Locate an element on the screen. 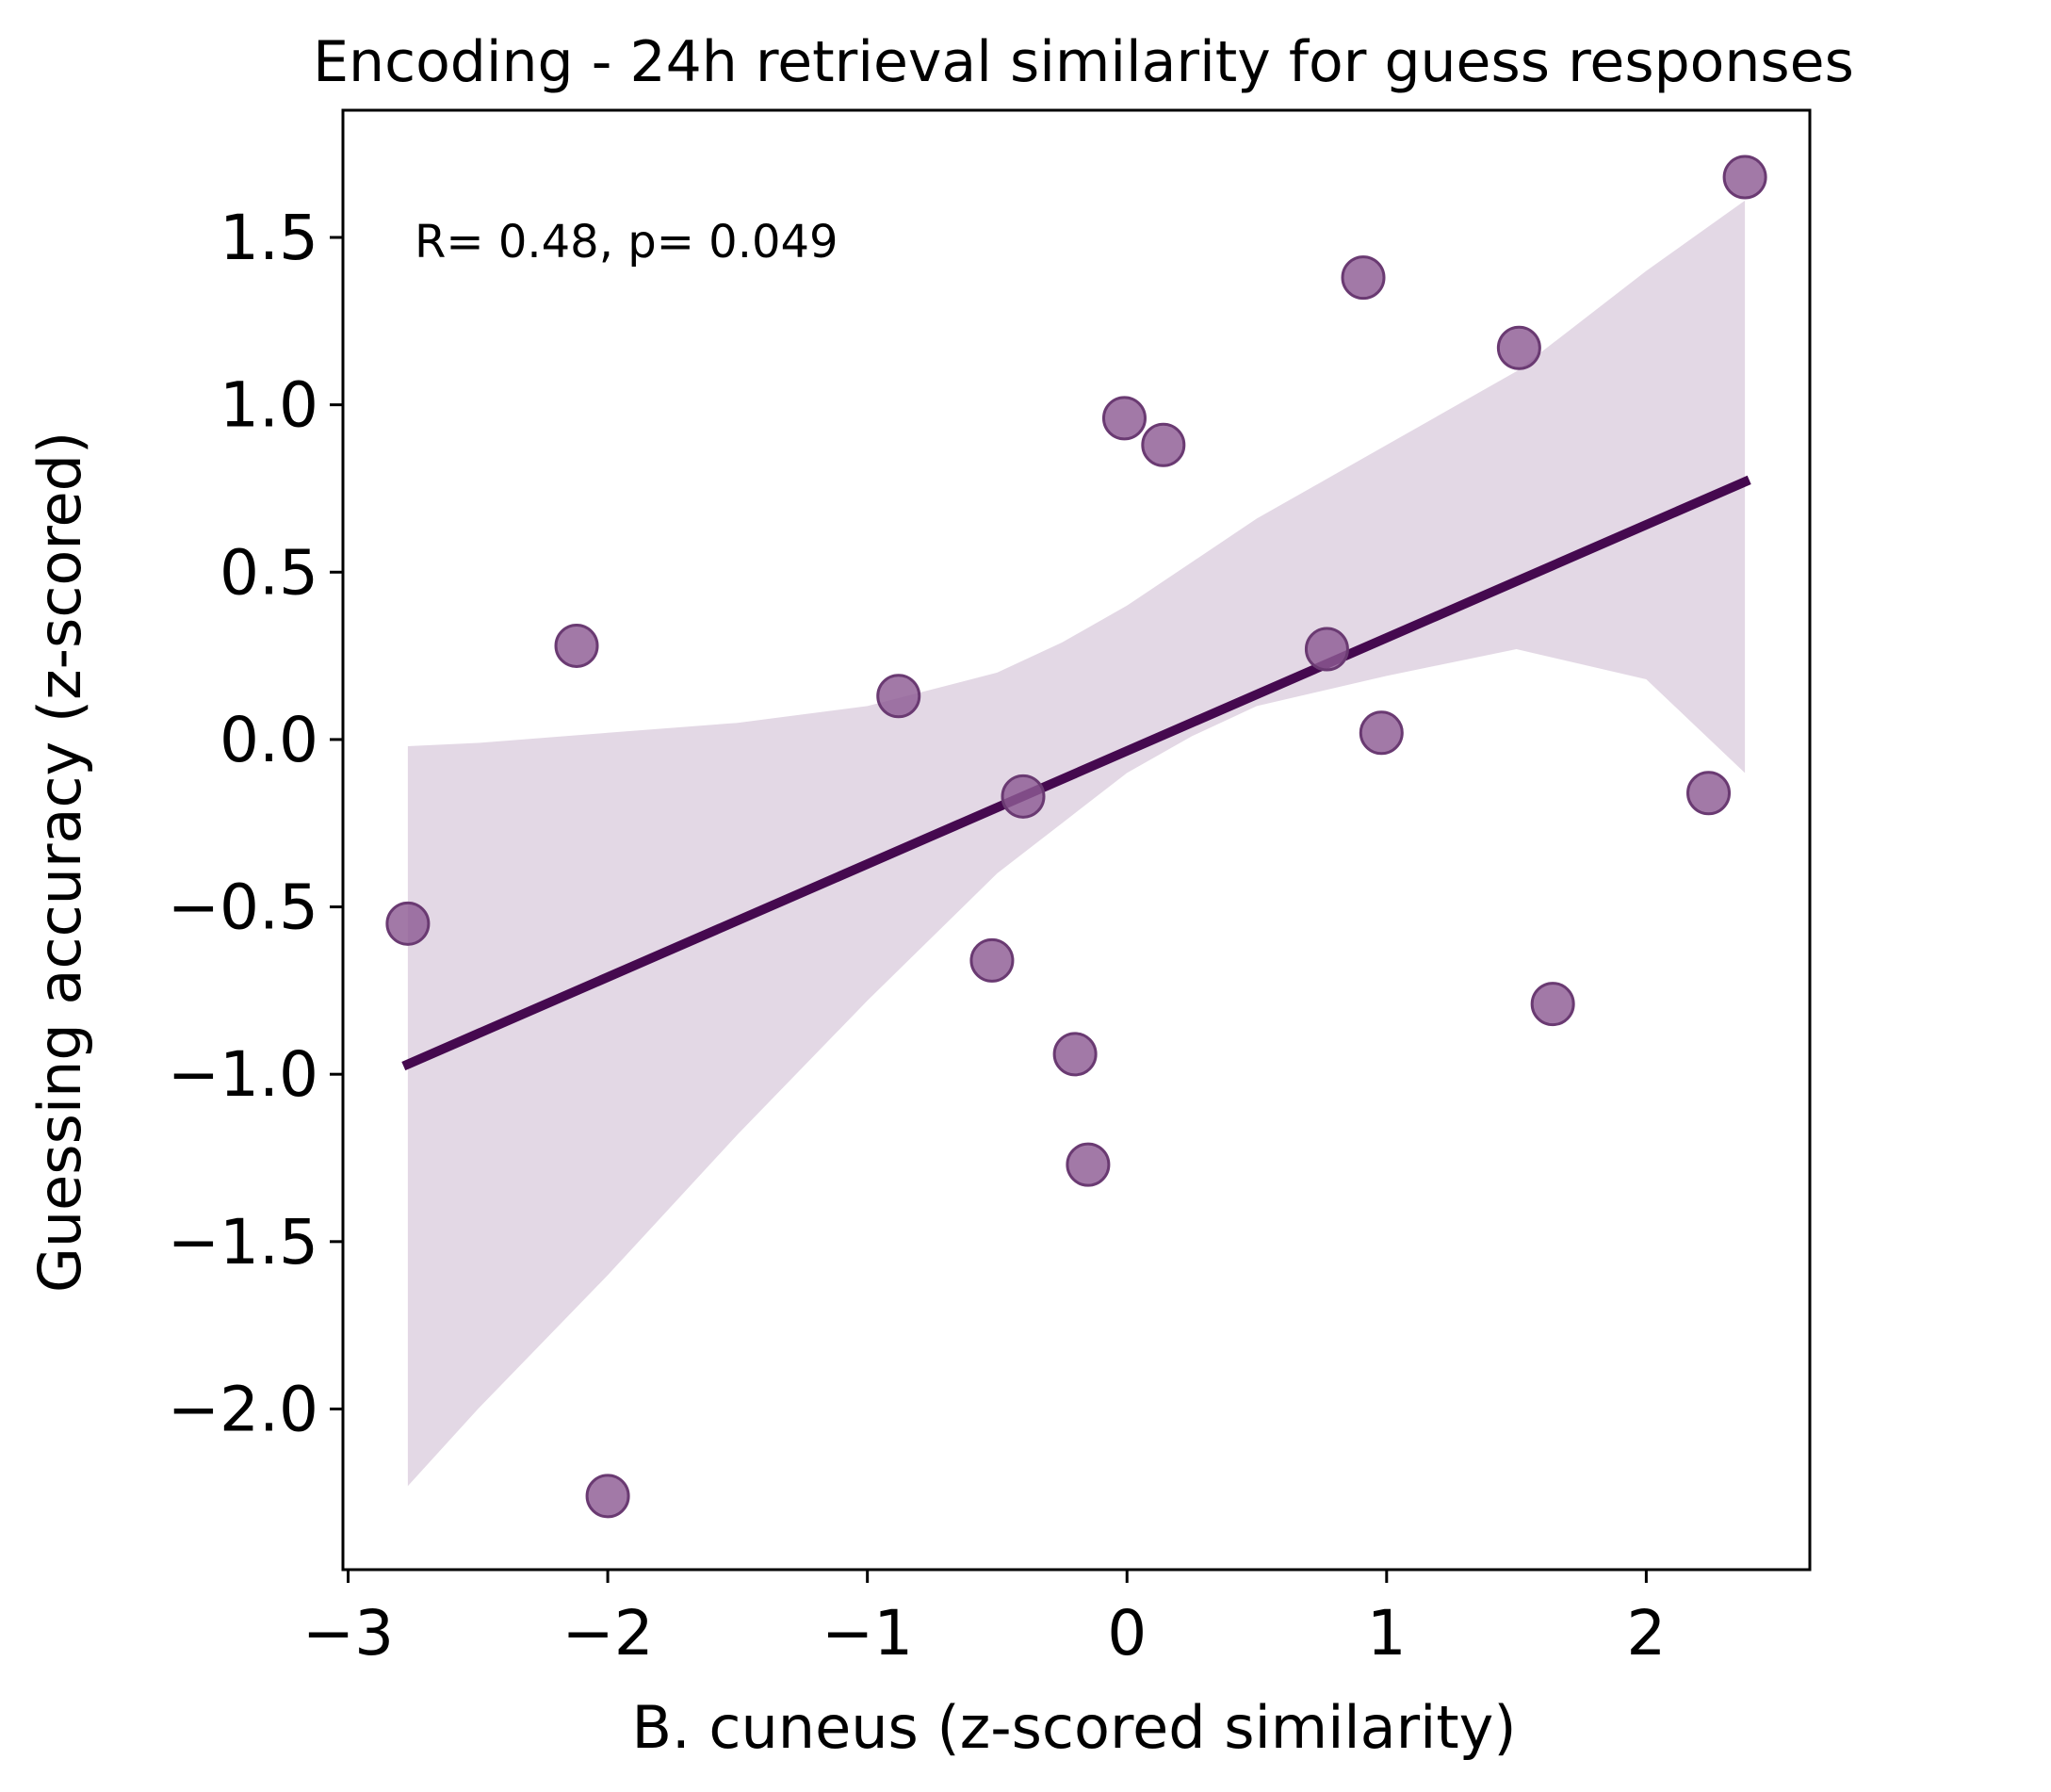 The height and width of the screenshot is (1792, 2051). y-axis: 1.5 1.0 0.5 0.0 −0.5 −1.0 −1.5 −2.0 is located at coordinates (256, 823).